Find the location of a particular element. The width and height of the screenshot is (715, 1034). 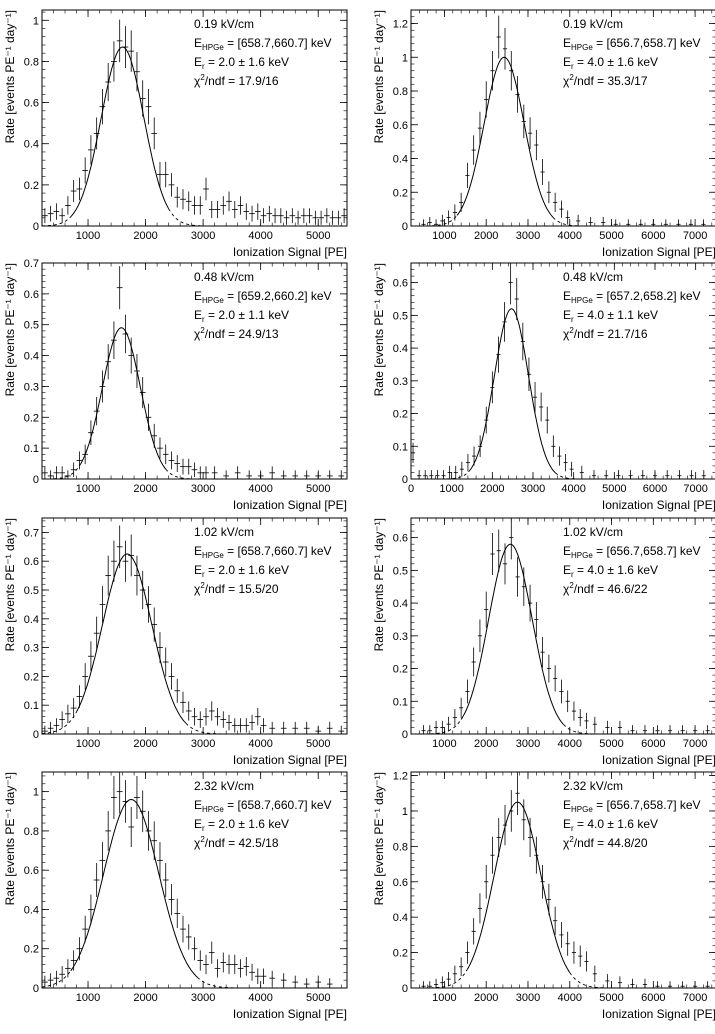

chi2-label: χ2/ndf = 44.8/20 is located at coordinates (605, 842).